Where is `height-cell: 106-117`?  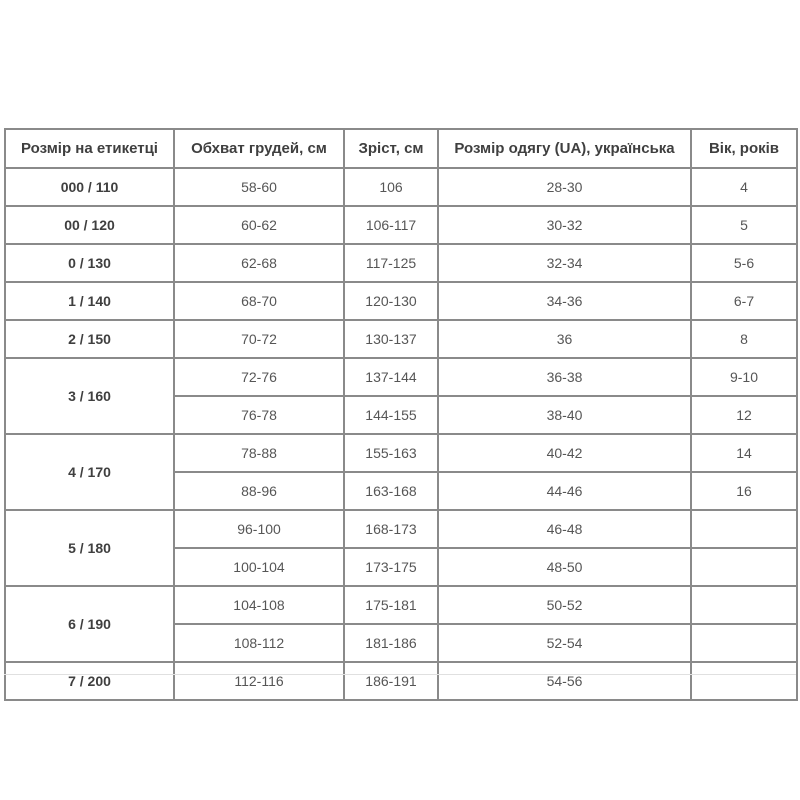 height-cell: 106-117 is located at coordinates (391, 225).